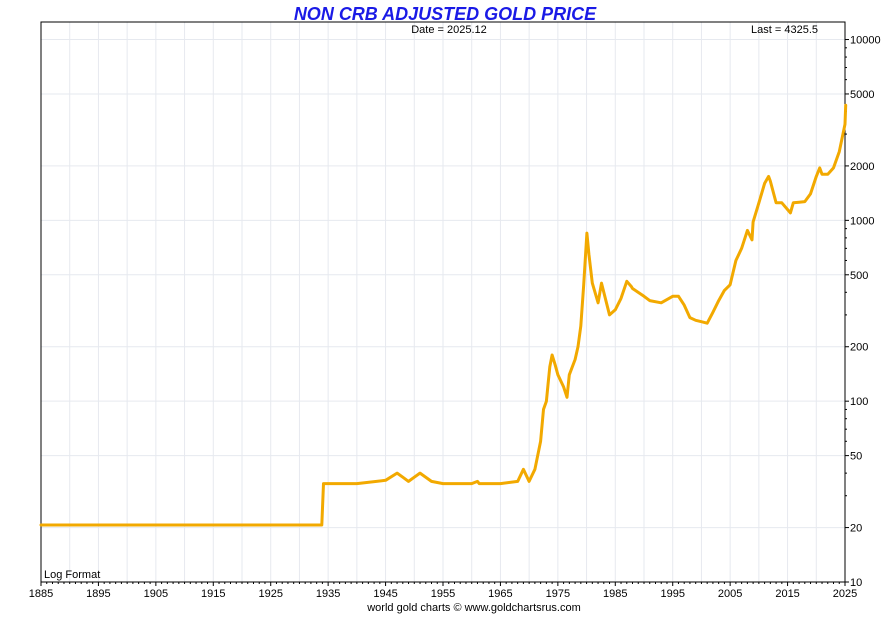 The width and height of the screenshot is (890, 625). I want to click on chart-title: NON CRB ADJUSTED GOLD PRICE, so click(445, 14).